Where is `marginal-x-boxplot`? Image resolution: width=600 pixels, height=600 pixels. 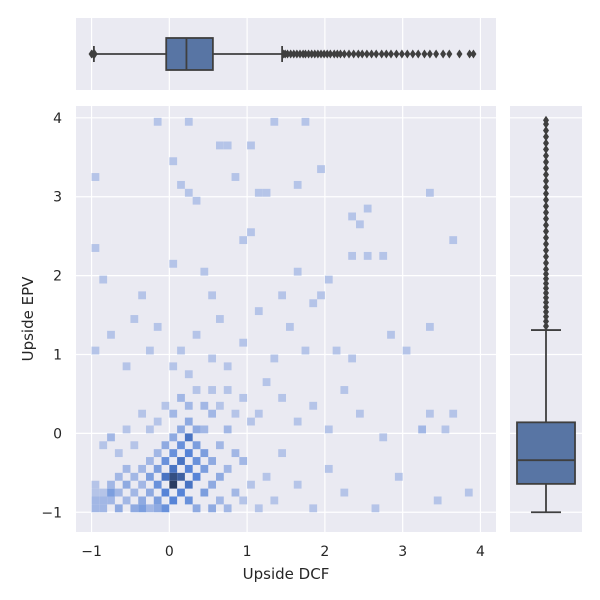 marginal-x-boxplot is located at coordinates (282, 54).